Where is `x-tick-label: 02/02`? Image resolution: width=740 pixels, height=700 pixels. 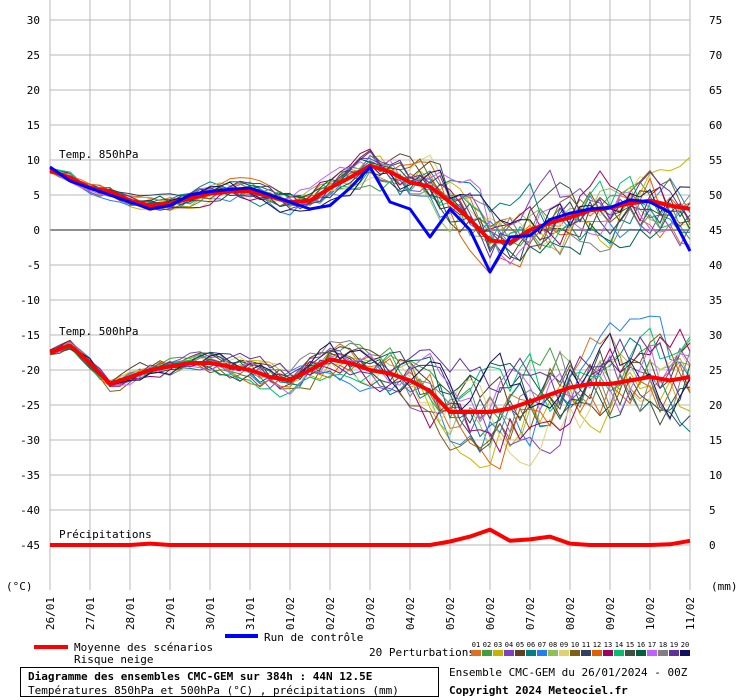 x-tick-label: 02/02 is located at coordinates (330, 613).